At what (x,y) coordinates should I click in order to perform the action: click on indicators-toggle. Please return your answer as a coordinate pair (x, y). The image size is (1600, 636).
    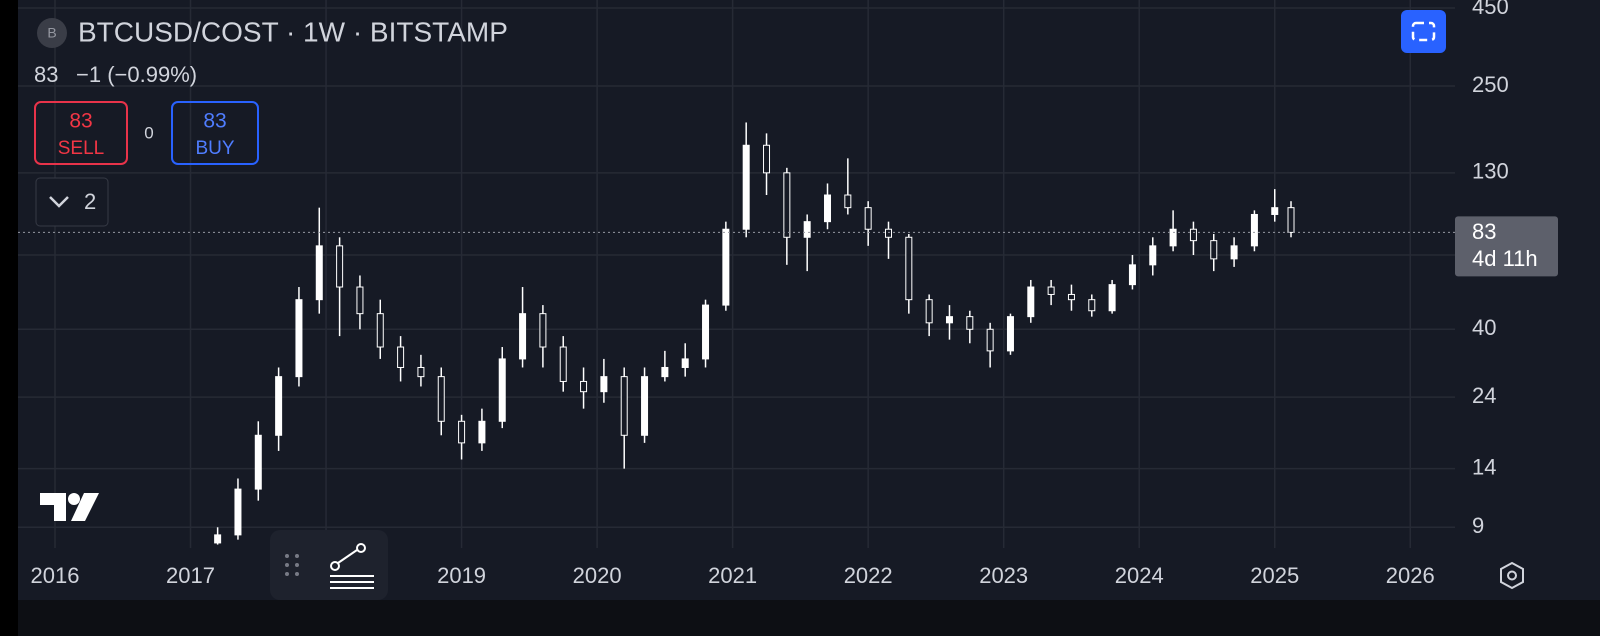
    Looking at the image, I should click on (72, 202).